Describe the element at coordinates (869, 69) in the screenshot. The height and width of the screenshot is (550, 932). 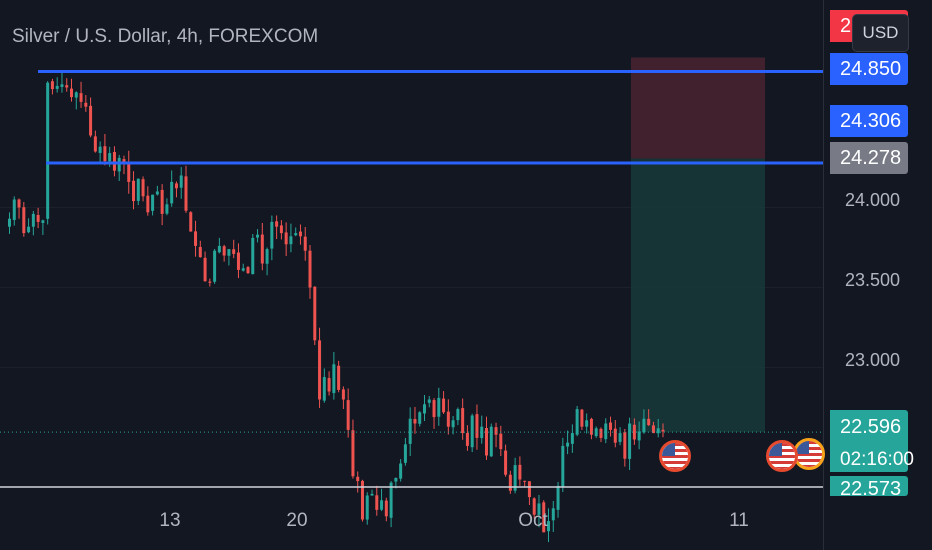
I see `price-tag-resistance: 24.850` at that location.